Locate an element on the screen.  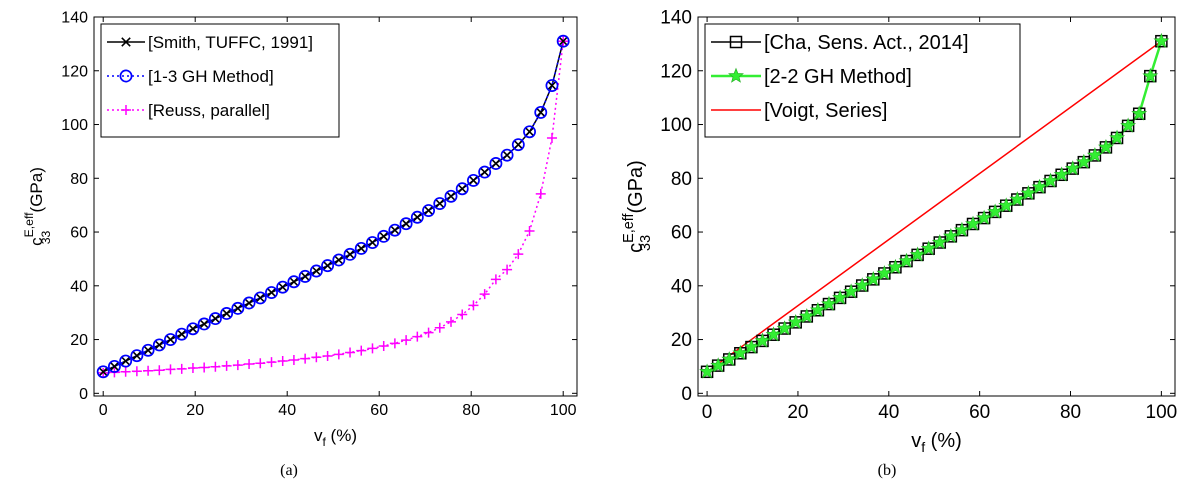
y-tick-label: 80 is located at coordinates (681, 179).